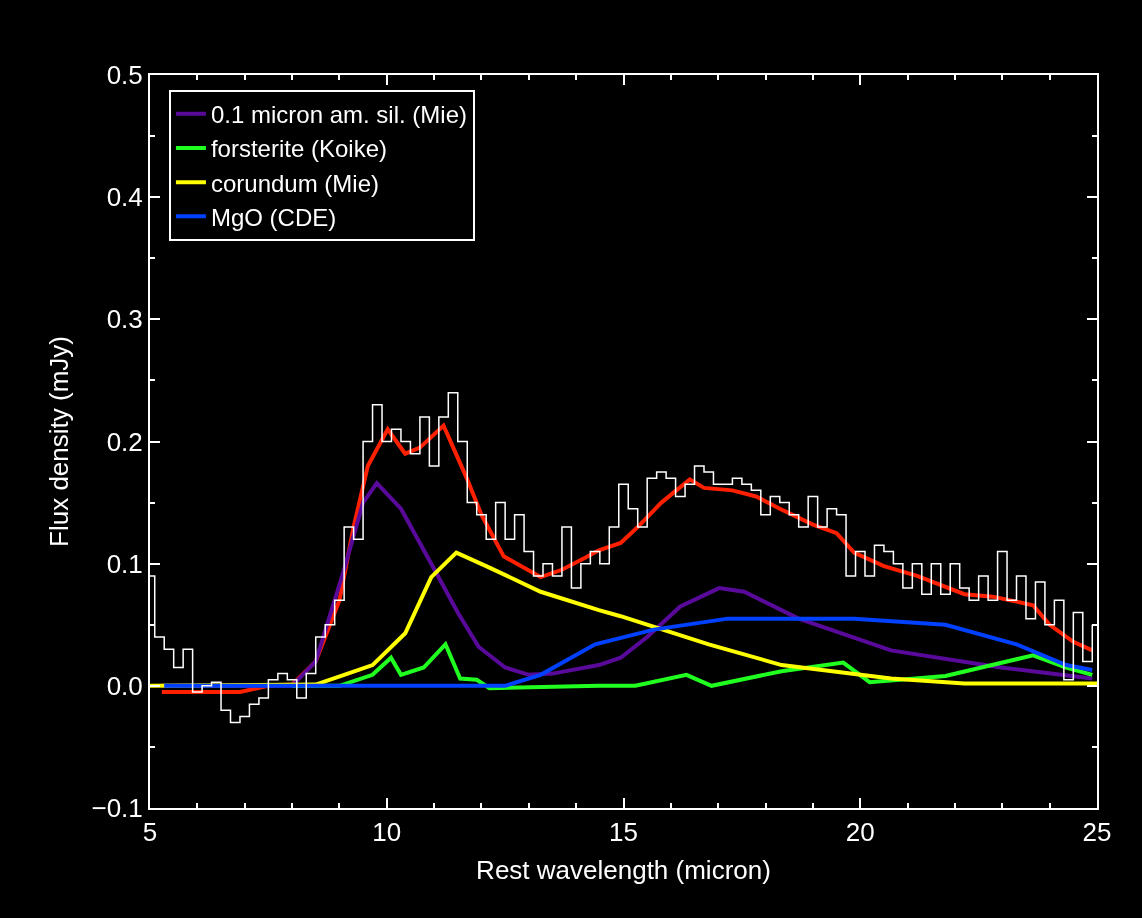 The image size is (1142, 918). I want to click on x-axis-title: Rest wavelength (micron), so click(623, 870).